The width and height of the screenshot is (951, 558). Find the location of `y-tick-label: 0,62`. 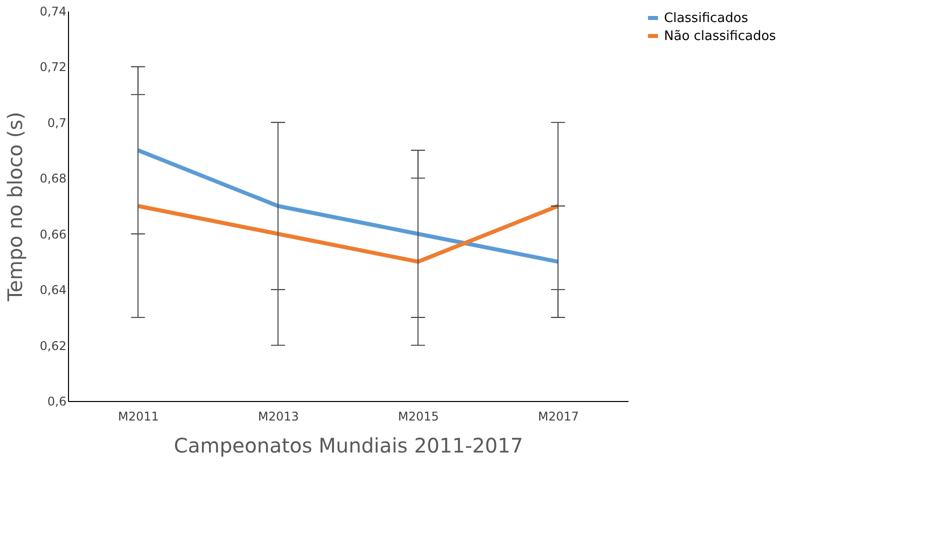

y-tick-label: 0,62 is located at coordinates (53, 345).